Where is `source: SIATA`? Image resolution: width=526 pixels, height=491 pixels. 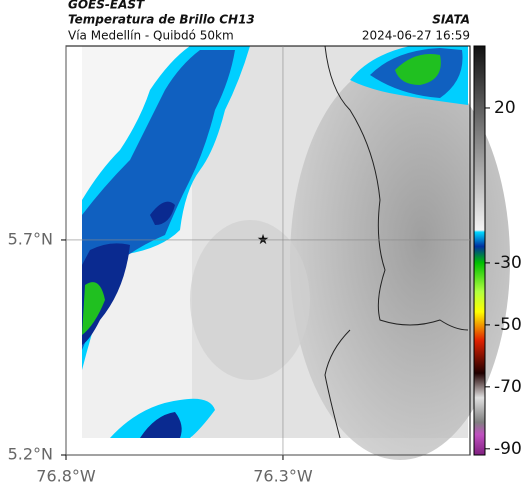
source: SIATA is located at coordinates (451, 20).